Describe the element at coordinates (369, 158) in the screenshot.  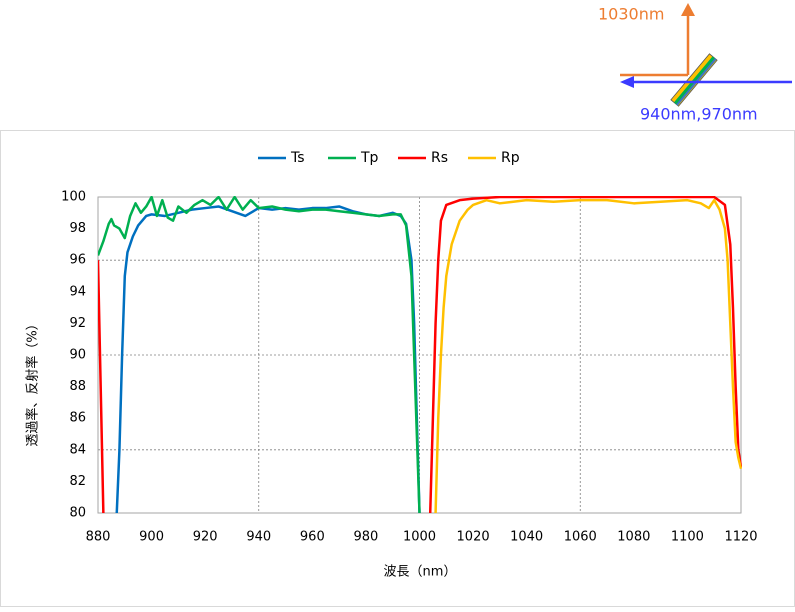
I see `legend-label: Tp` at that location.